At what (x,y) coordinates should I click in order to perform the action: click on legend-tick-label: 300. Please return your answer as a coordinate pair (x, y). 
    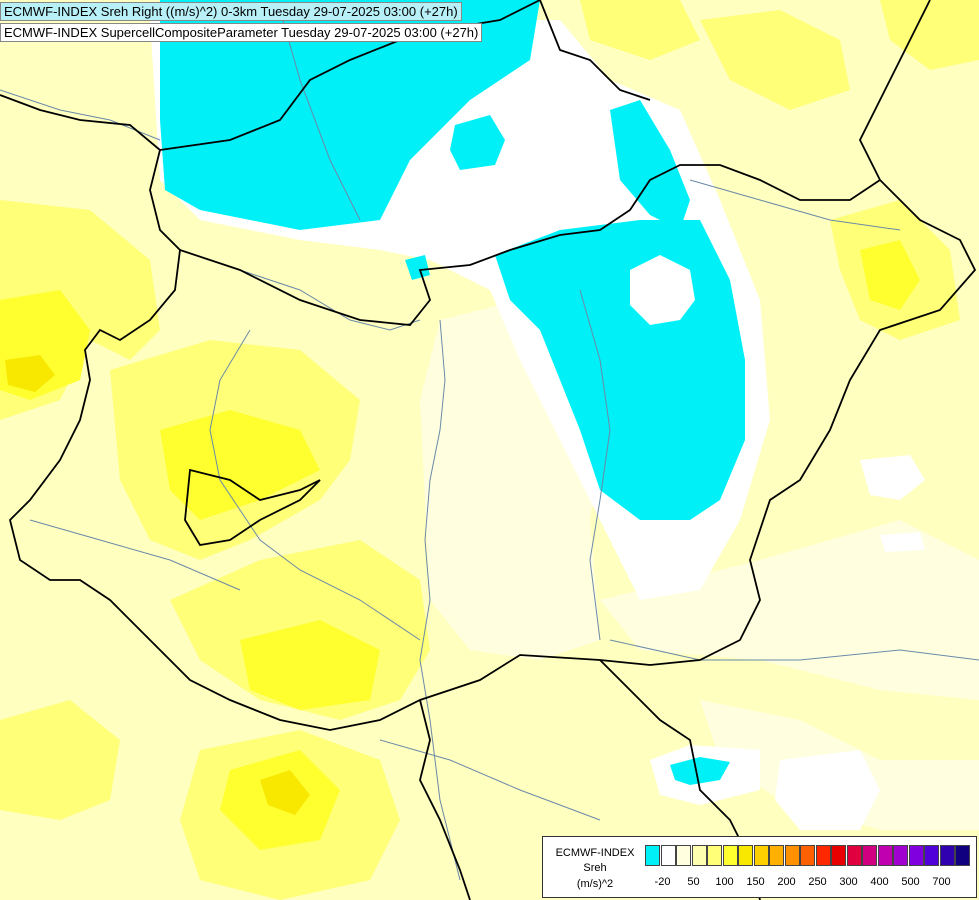
    Looking at the image, I should click on (848, 882).